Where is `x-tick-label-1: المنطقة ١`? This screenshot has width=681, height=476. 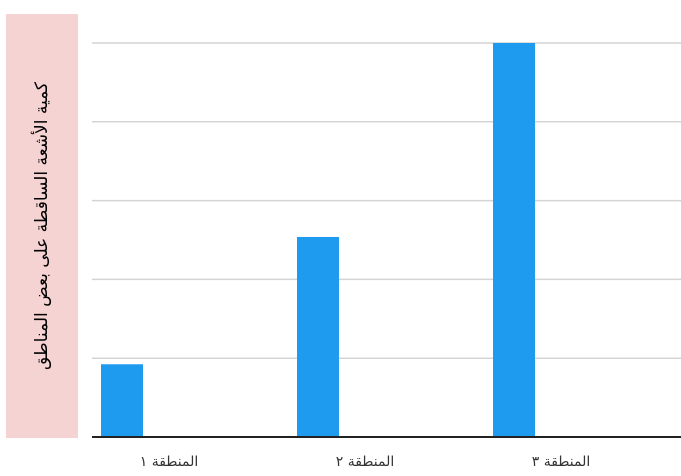
x-tick-label-1: المنطقة ١ is located at coordinates (169, 462).